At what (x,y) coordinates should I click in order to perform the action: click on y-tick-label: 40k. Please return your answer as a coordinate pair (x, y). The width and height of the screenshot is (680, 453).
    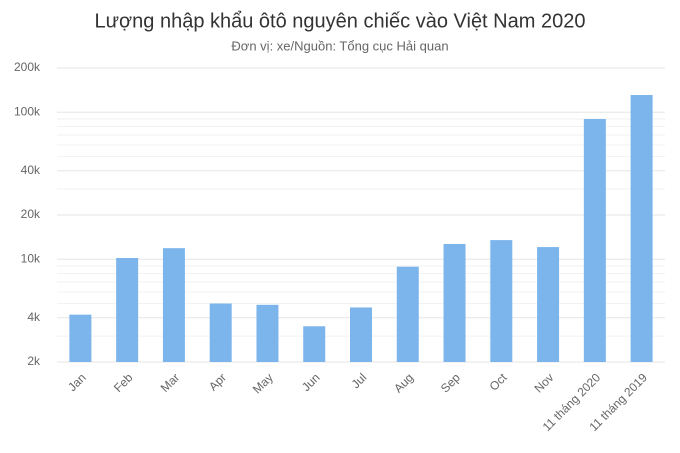
    Looking at the image, I should click on (31, 170).